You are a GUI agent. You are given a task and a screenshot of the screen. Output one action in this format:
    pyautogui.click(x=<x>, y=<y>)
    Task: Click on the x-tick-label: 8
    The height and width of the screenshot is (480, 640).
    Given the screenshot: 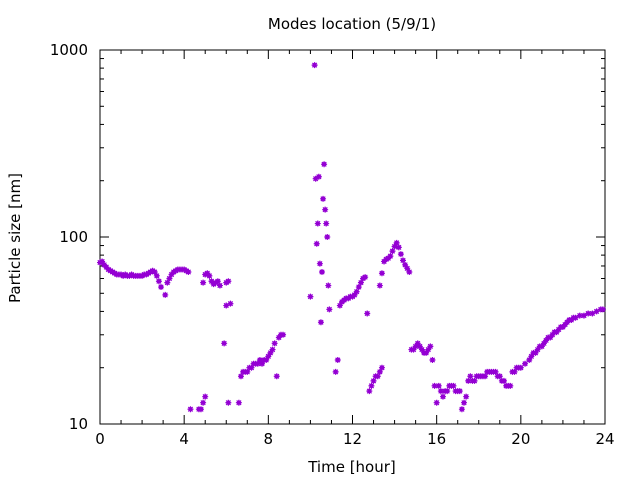 What is the action you would take?
    pyautogui.click(x=269, y=439)
    